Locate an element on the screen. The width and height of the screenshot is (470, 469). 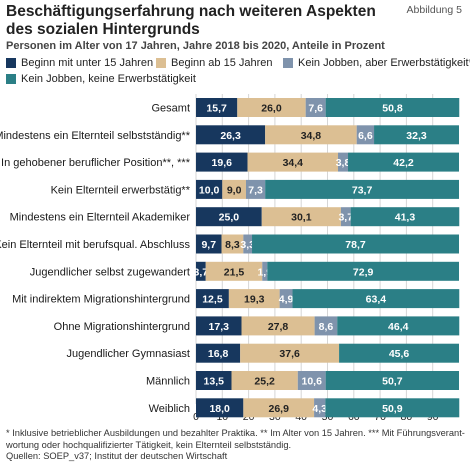
data-label: 25,0 is located at coordinates (229, 218).